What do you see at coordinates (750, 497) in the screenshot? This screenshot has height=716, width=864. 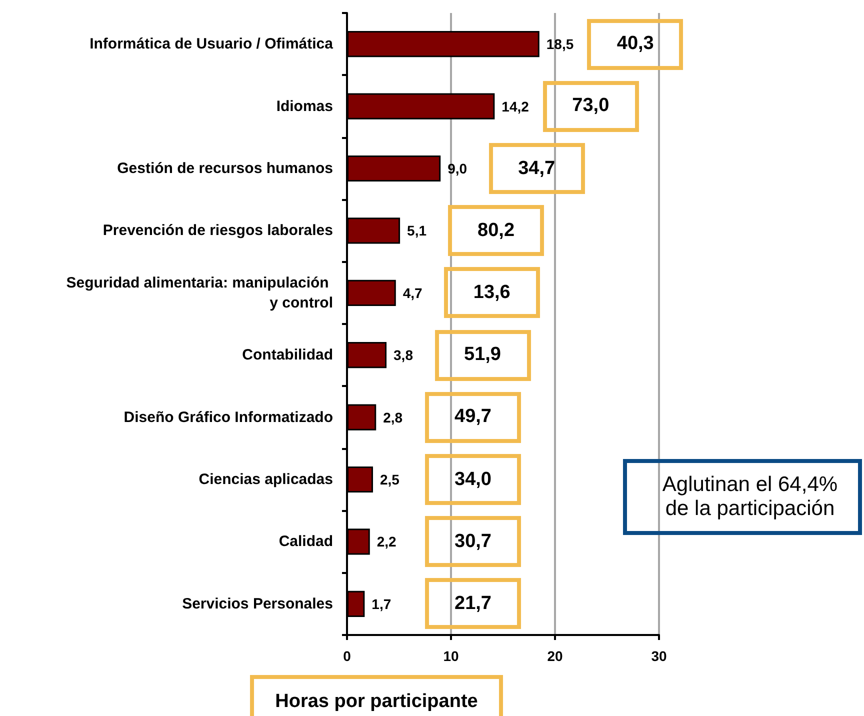 I see `text: Aglutinan el 64,4% de la participación` at bounding box center [750, 497].